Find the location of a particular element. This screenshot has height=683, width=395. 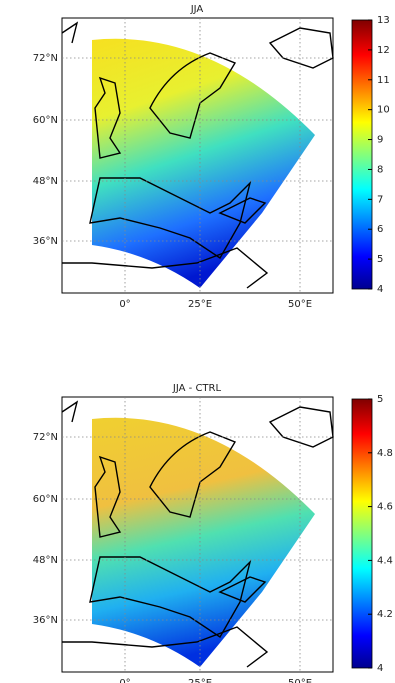

colorbar-label: 13 is located at coordinates (383, 20).